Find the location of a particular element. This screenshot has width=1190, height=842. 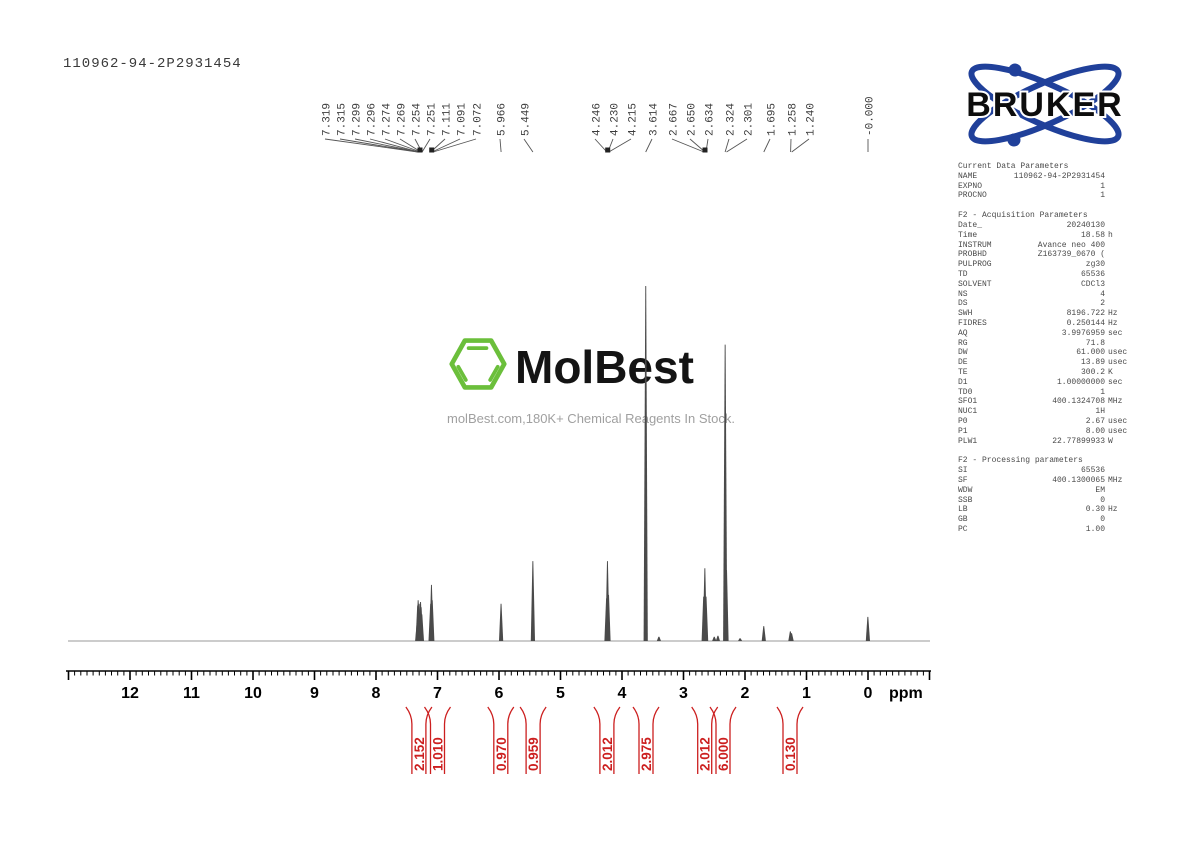

peak-label: 4.230 is located at coordinates (616, 119).